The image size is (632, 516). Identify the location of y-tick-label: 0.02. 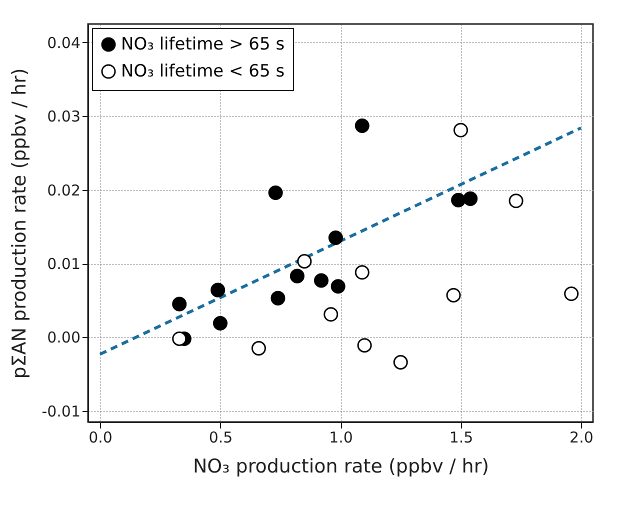
(63, 190).